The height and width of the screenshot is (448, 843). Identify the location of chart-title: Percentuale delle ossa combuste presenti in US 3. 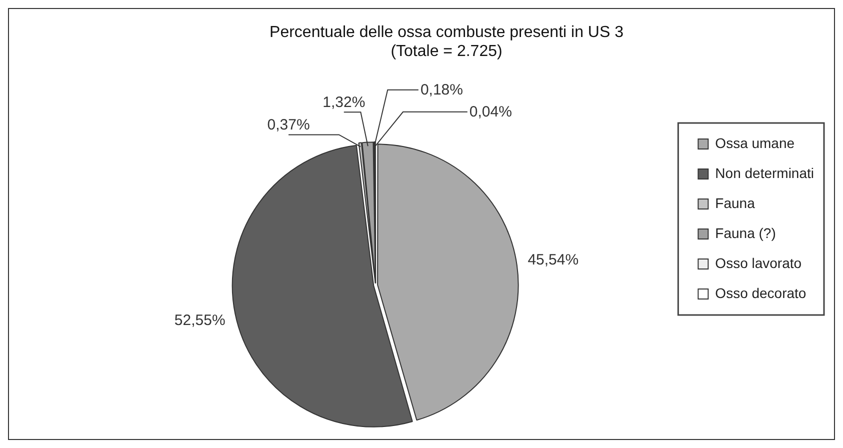
(447, 33).